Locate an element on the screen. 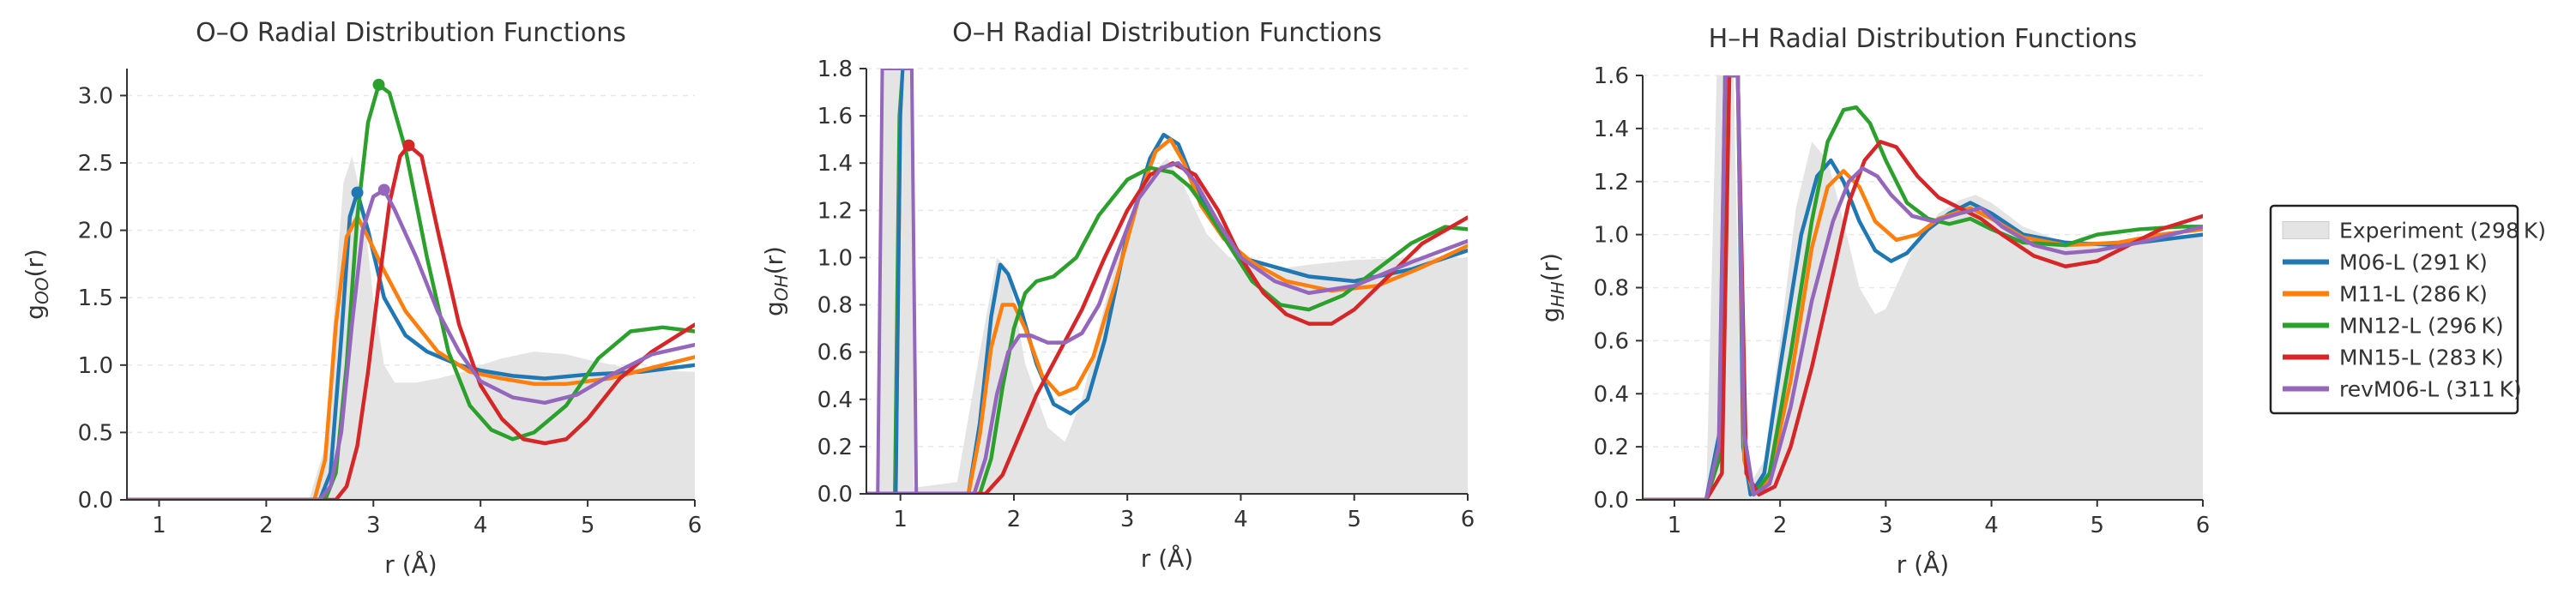 The height and width of the screenshot is (607, 2576). y-tick-label: 1.8 is located at coordinates (835, 69).